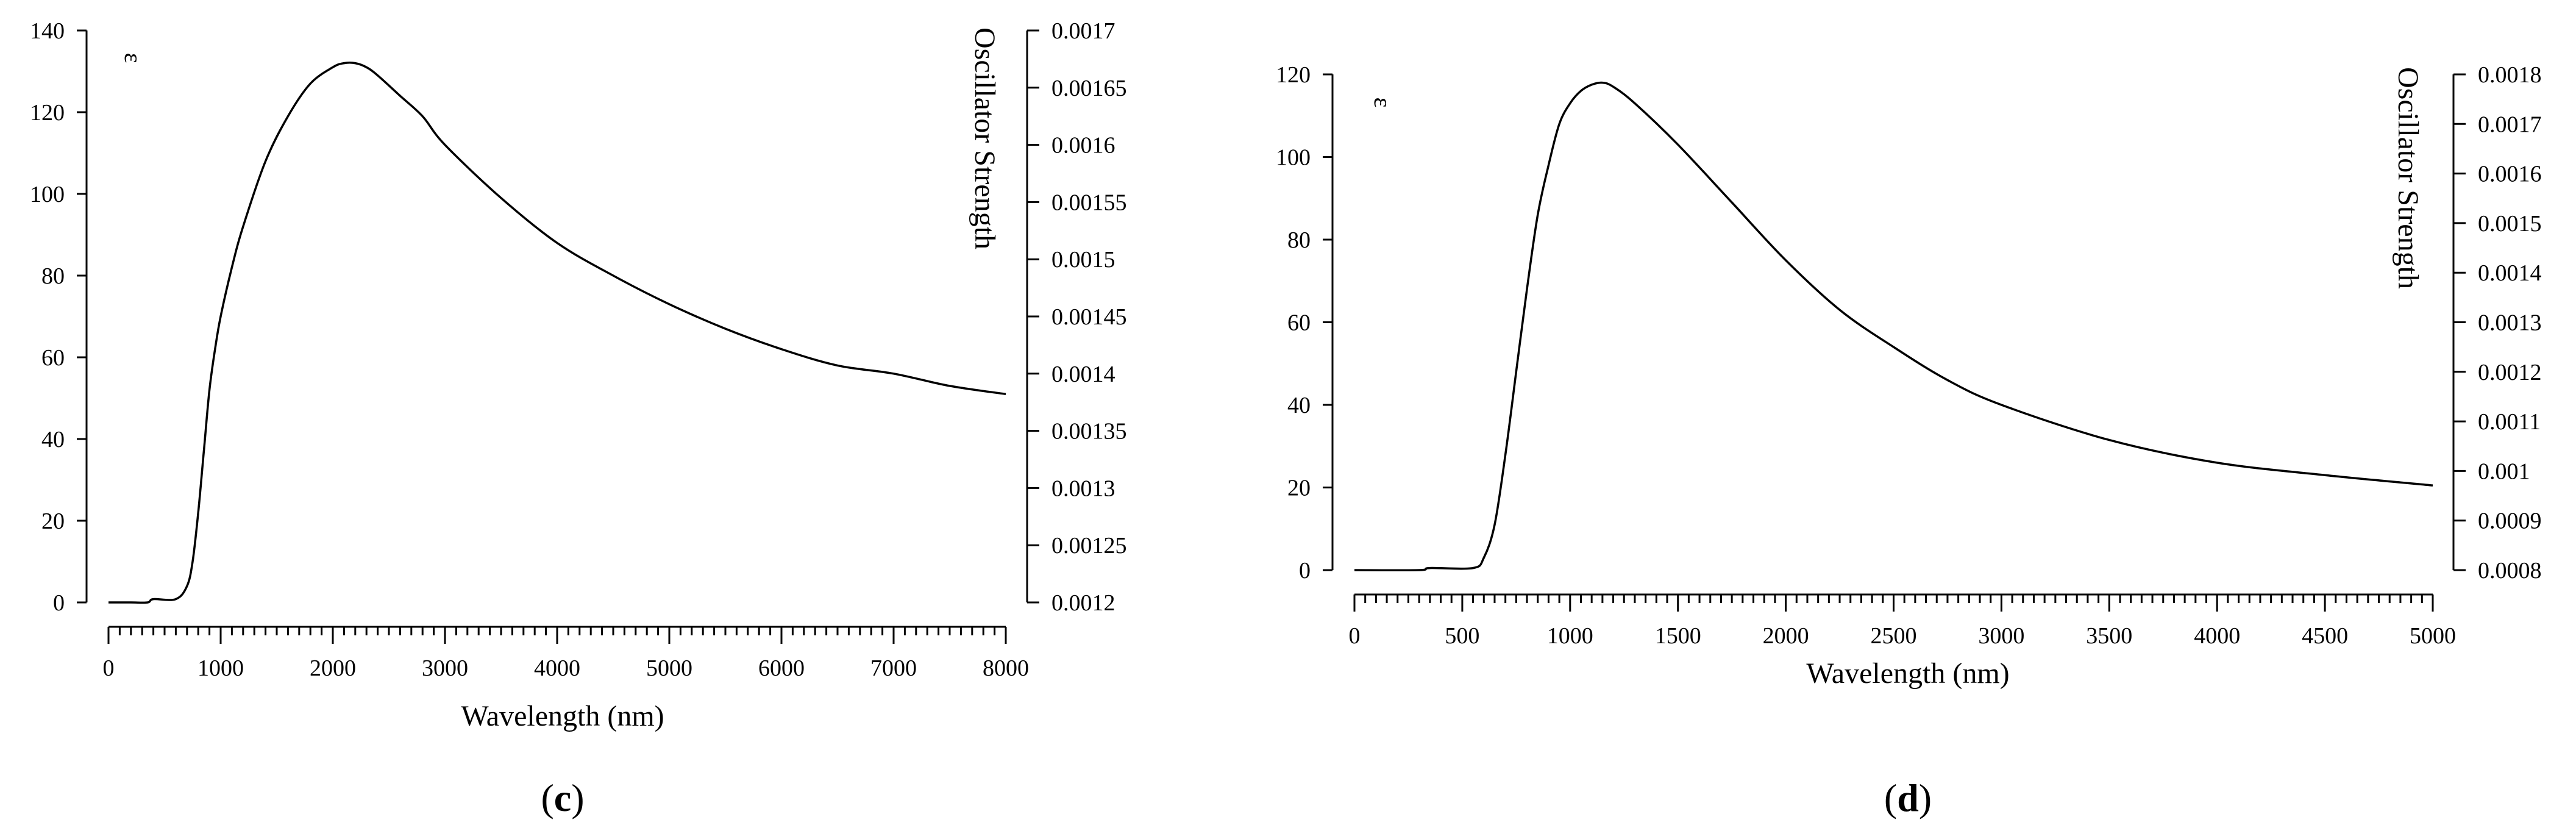 This screenshot has height=839, width=2576. What do you see at coordinates (2510, 571) in the screenshot?
I see `y2-tick-label: 0.0008` at bounding box center [2510, 571].